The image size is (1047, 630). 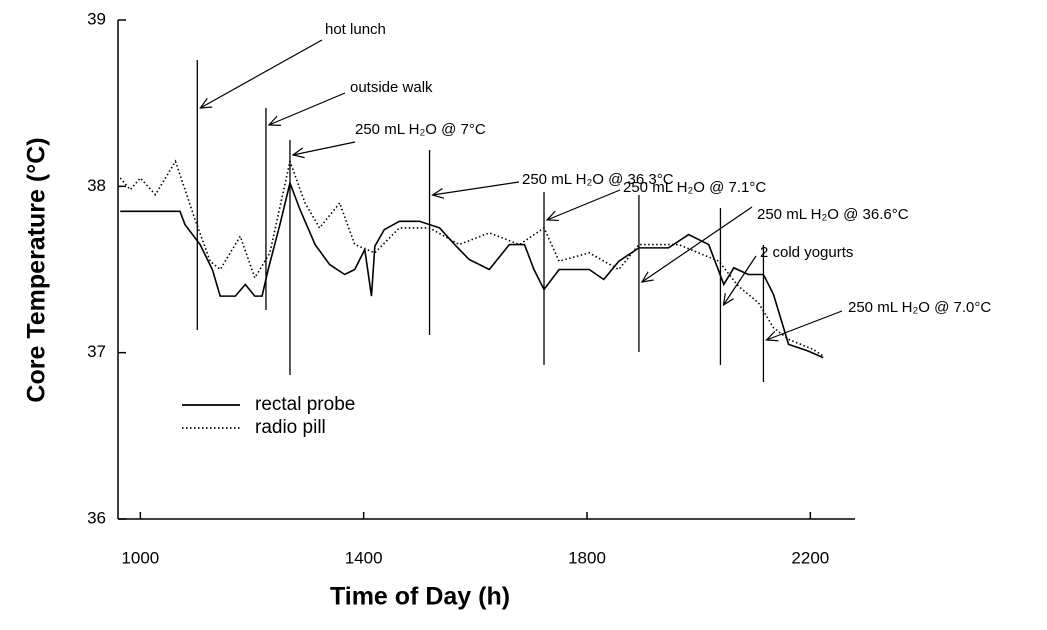 What do you see at coordinates (364, 557) in the screenshot?
I see `x-tick-label: 1400` at bounding box center [364, 557].